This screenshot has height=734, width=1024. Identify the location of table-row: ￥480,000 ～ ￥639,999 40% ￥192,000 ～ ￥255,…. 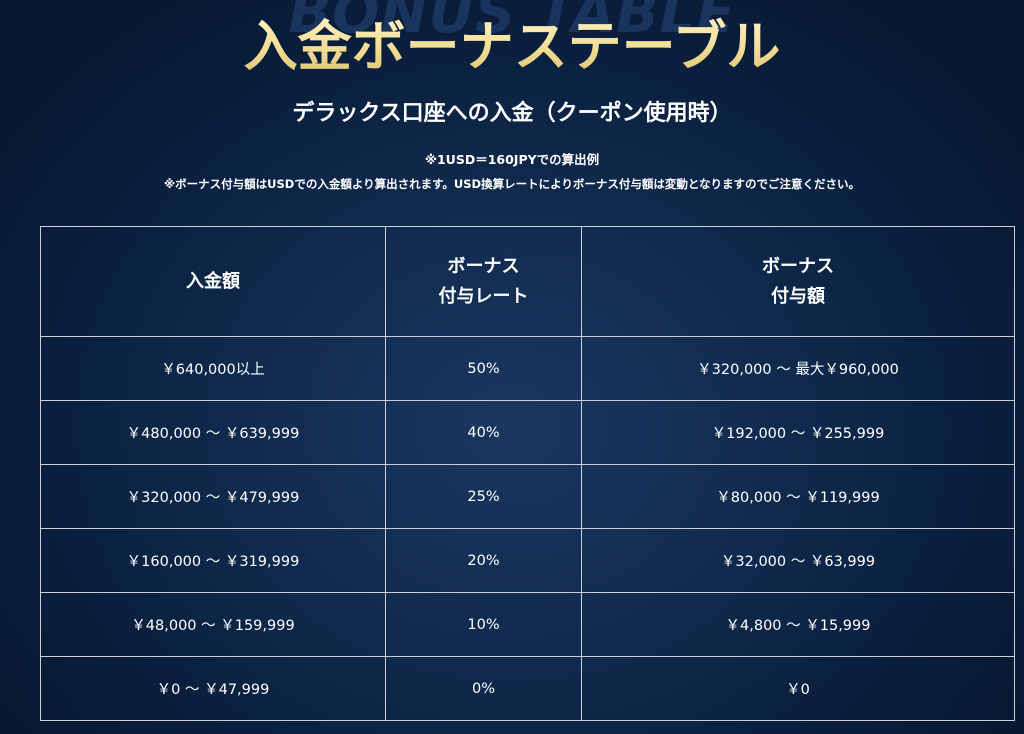
(527, 432).